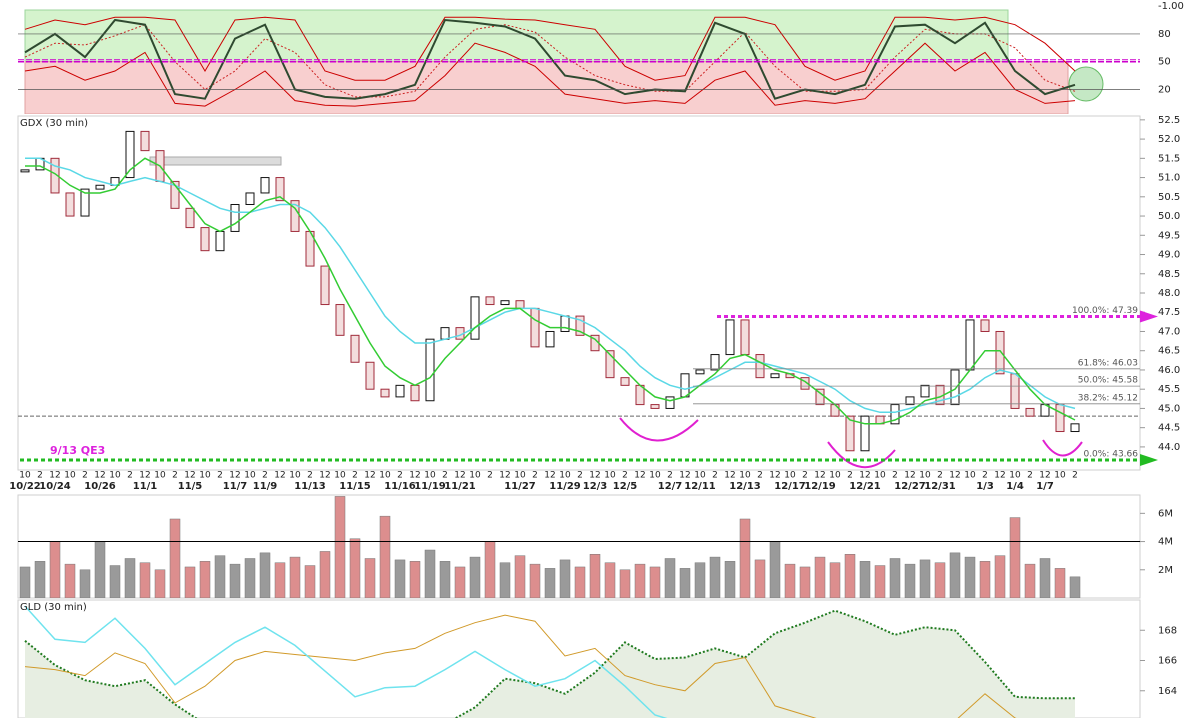 This screenshot has height=718, width=1203. I want to click on panel-title: GDX (30 min), so click(54, 123).